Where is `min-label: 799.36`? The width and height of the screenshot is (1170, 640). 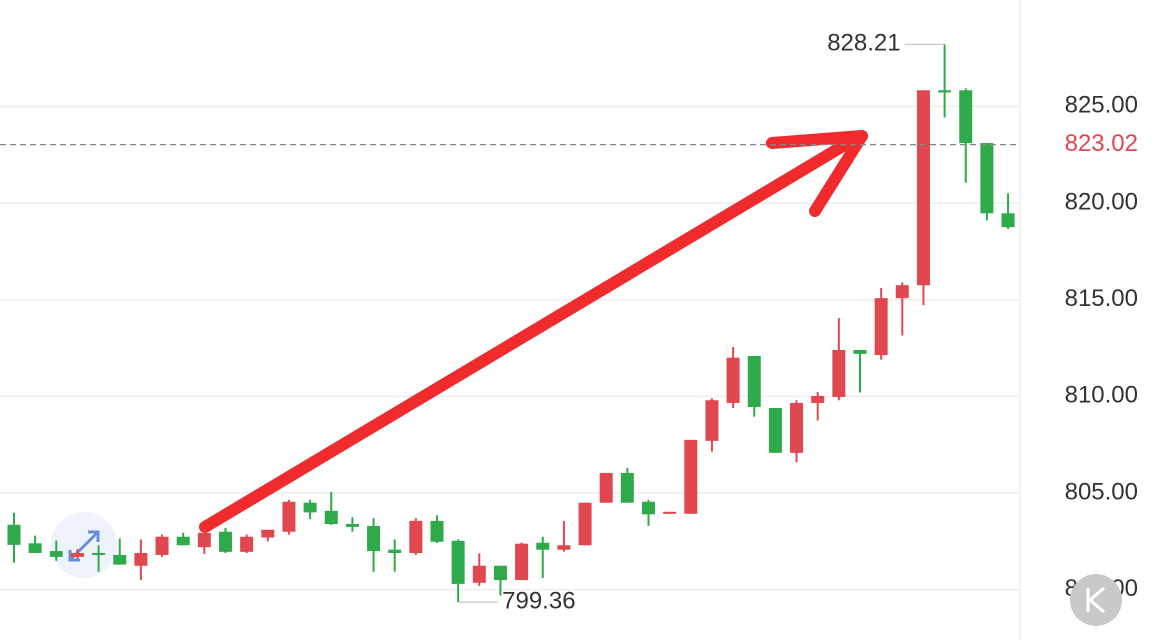
min-label: 799.36 is located at coordinates (538, 600).